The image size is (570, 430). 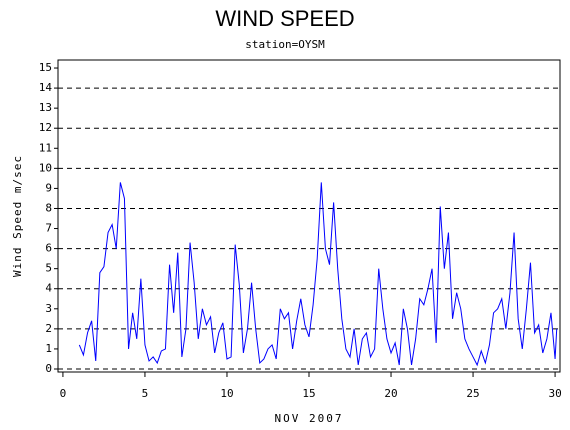 I want to click on x-axis-label: NOV 2007, so click(x=309, y=418).